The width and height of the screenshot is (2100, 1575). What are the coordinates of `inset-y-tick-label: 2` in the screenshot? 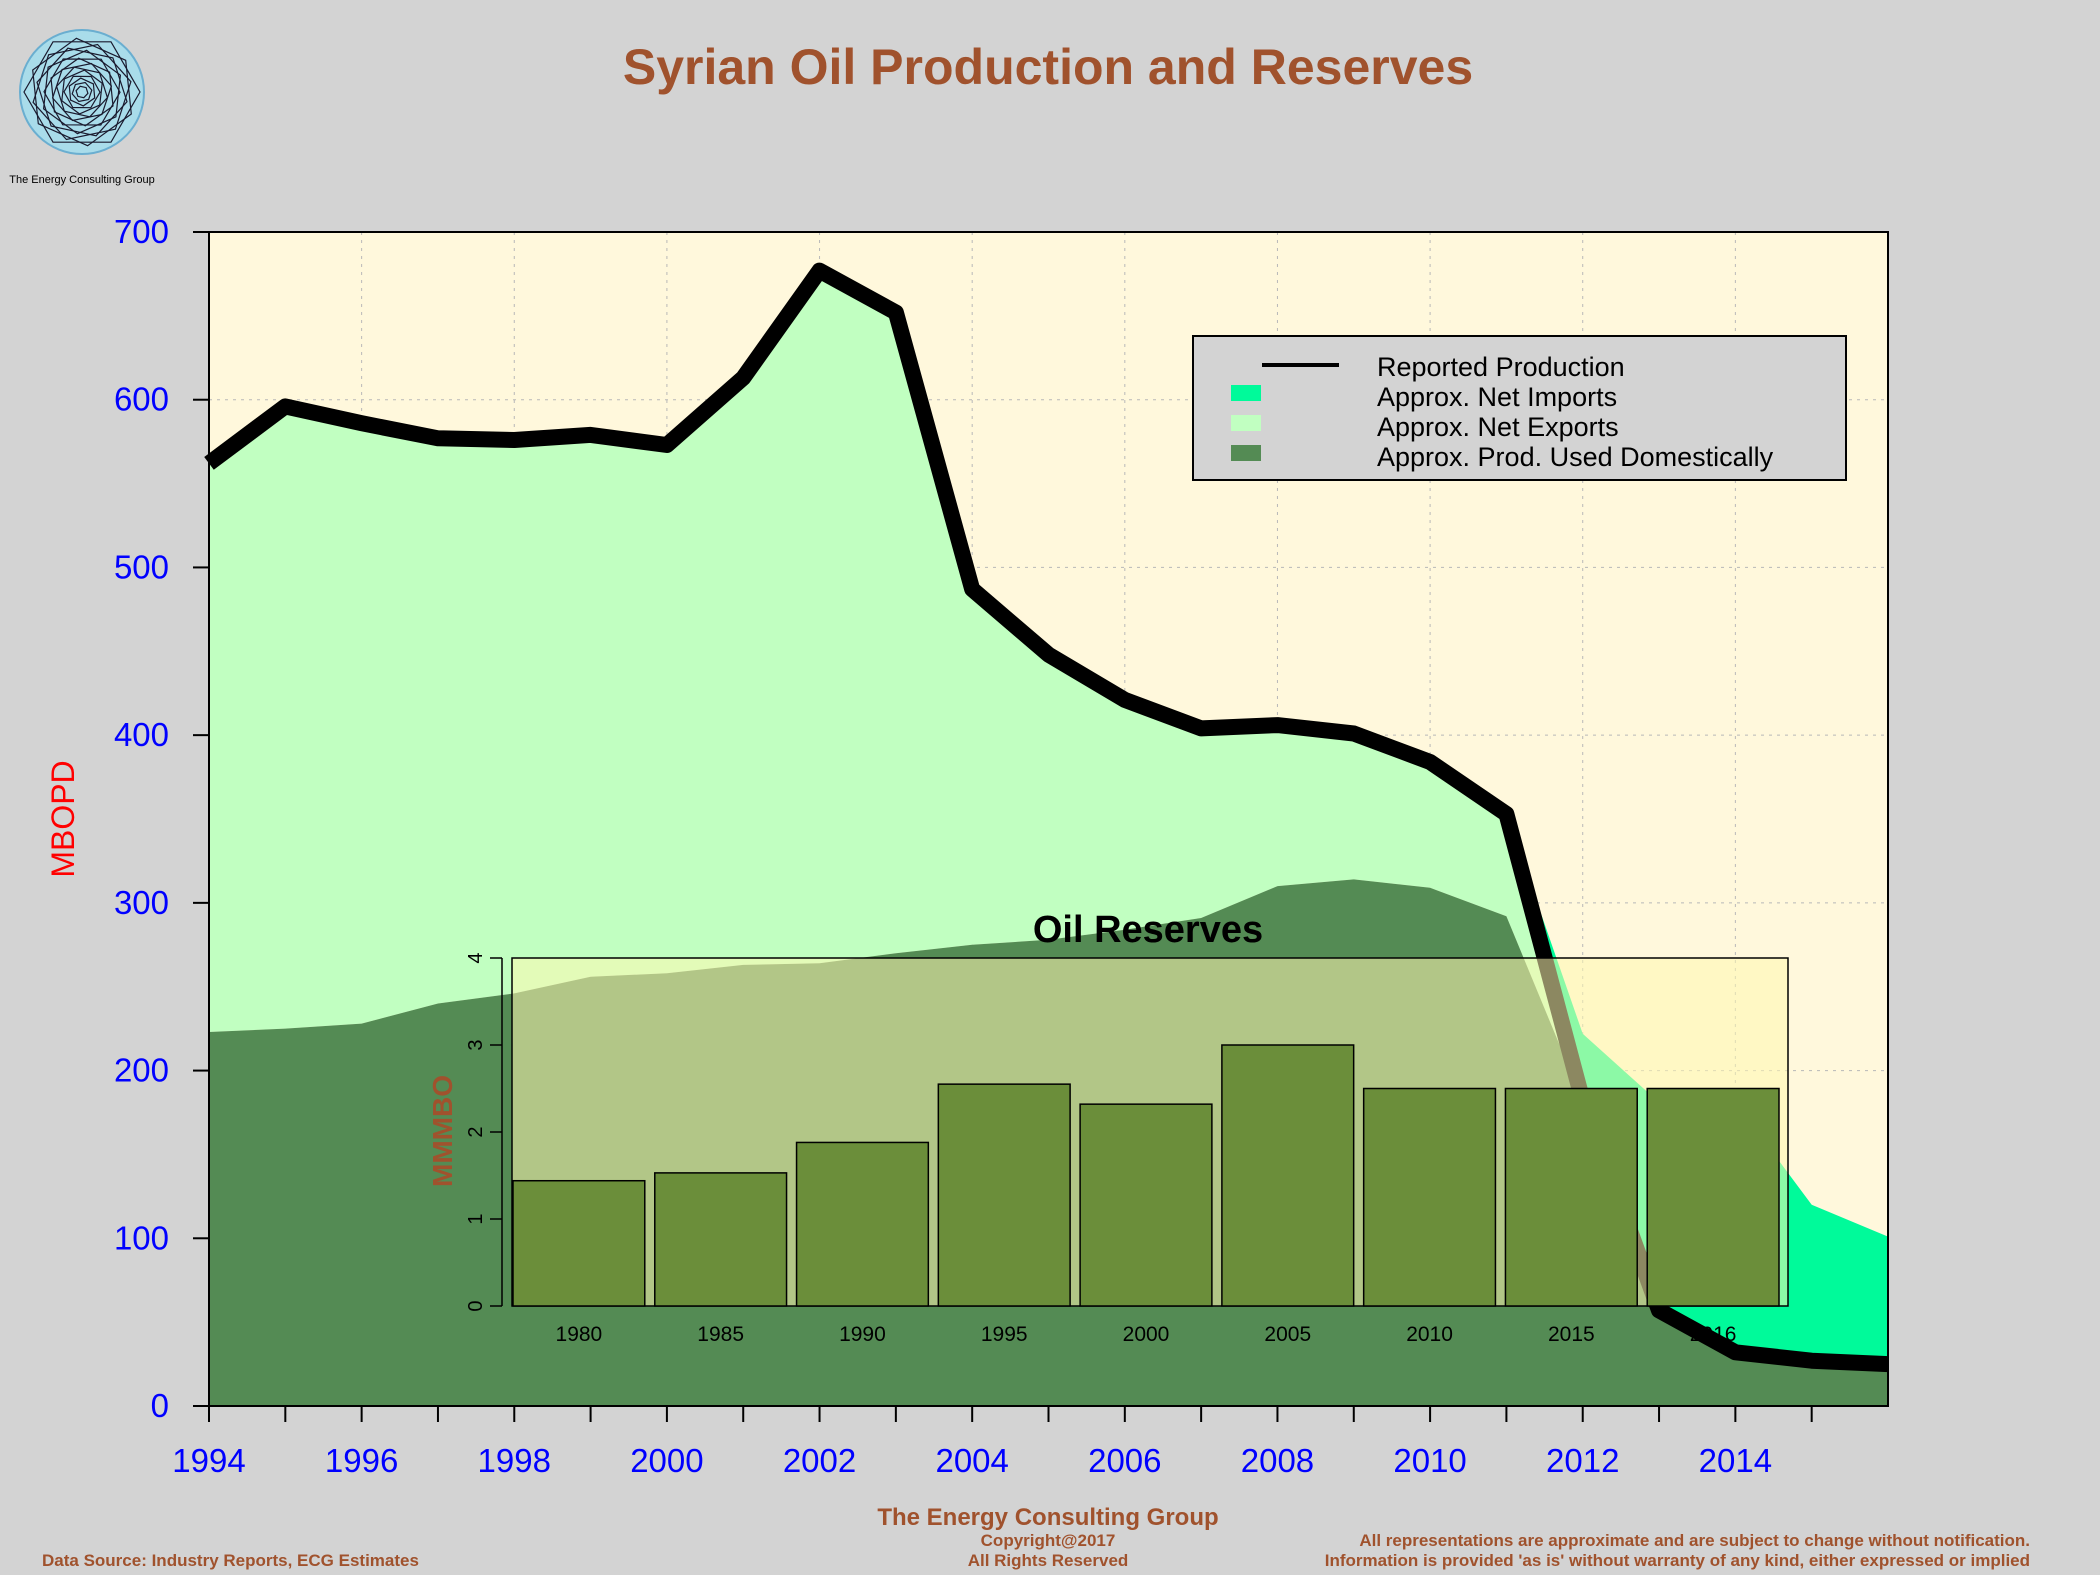 It's located at (476, 1131).